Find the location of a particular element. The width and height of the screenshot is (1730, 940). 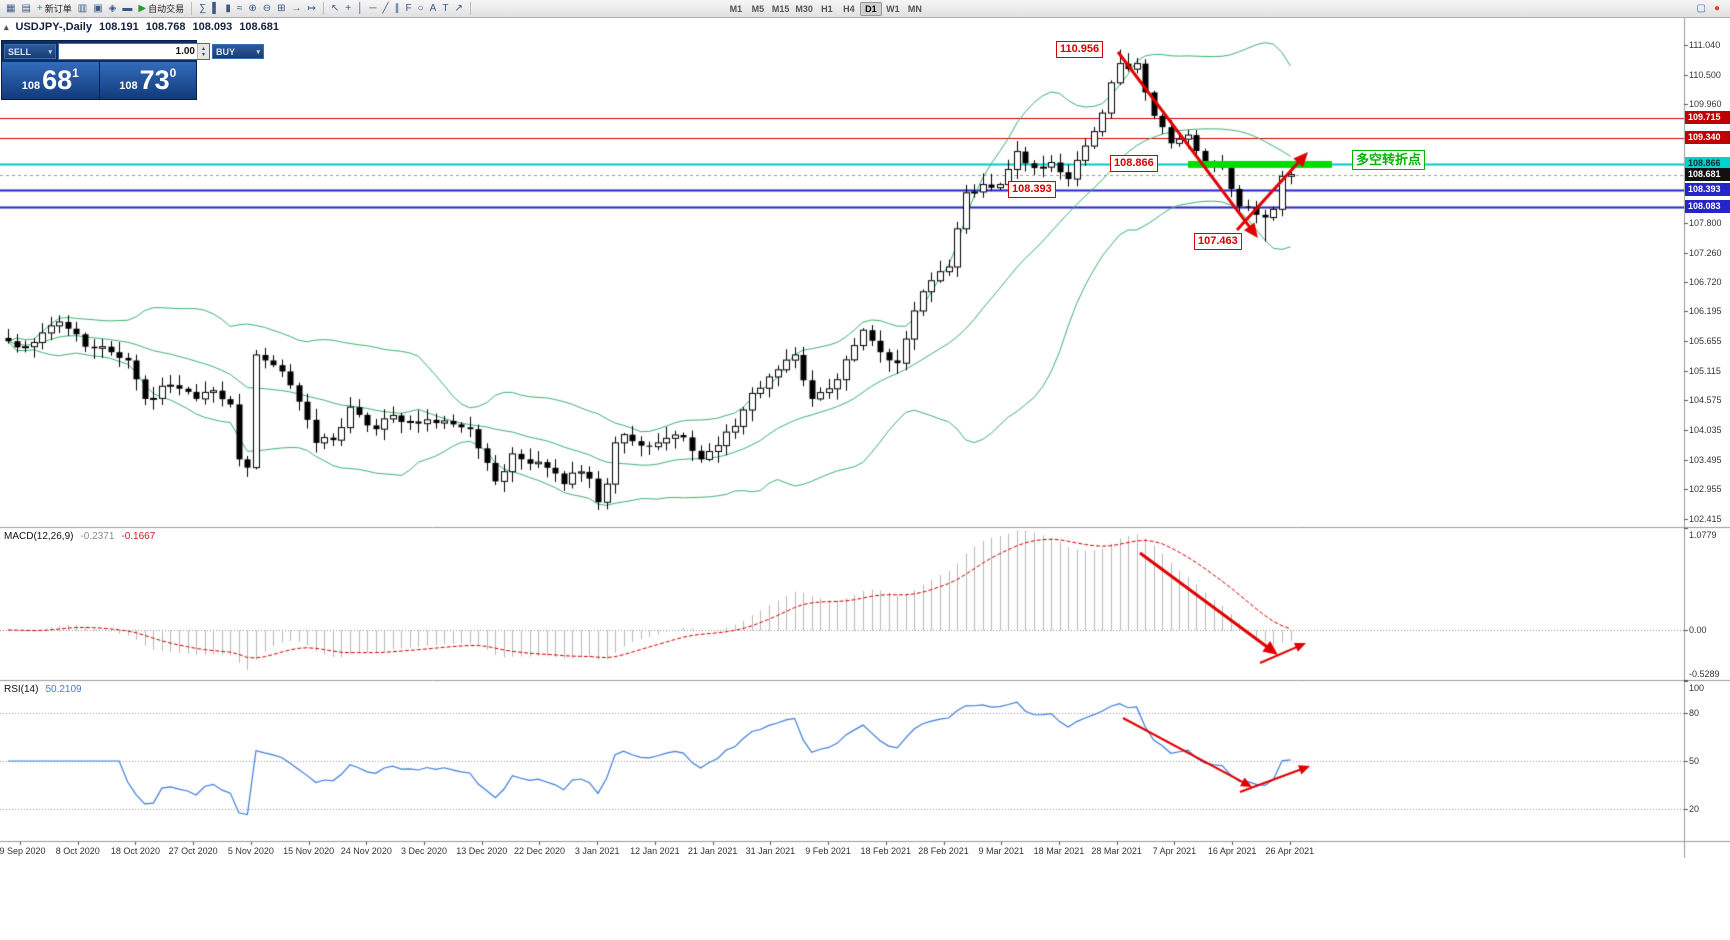

price-tick-label: 107.800 is located at coordinates (1705, 223).